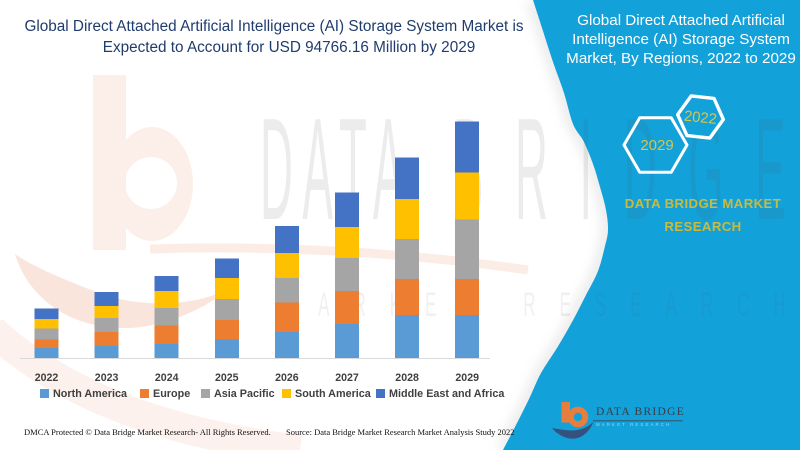  I want to click on svg-text: 2025, so click(227, 378).